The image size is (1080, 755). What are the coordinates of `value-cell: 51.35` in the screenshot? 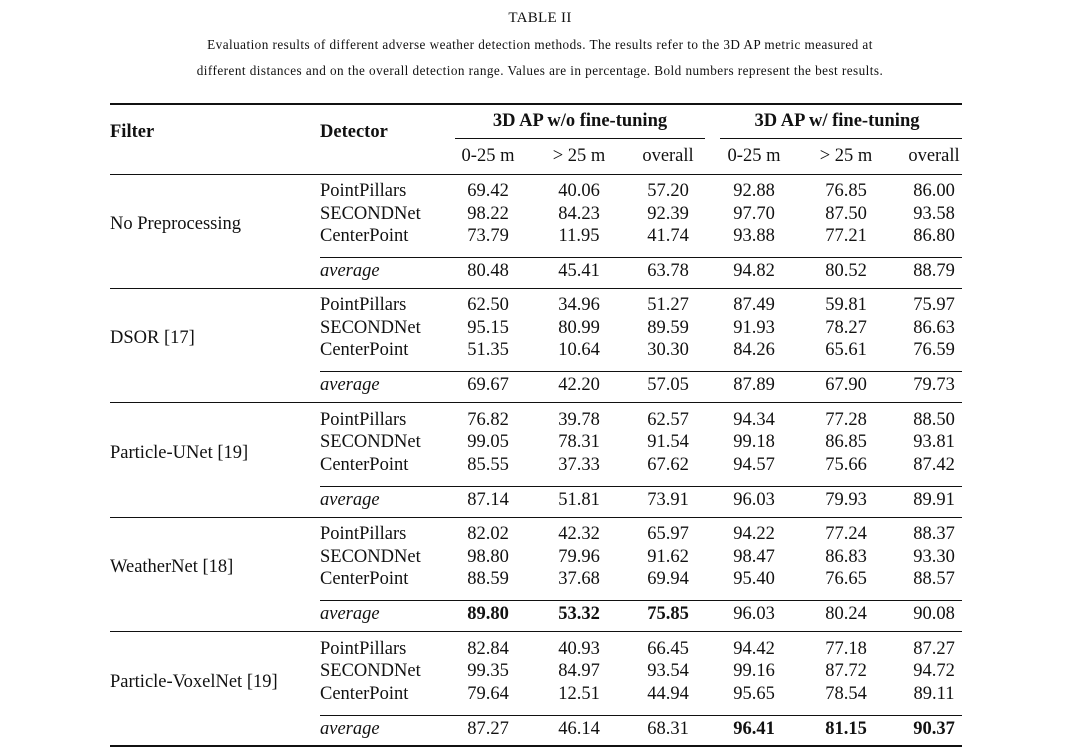 It's located at (488, 350).